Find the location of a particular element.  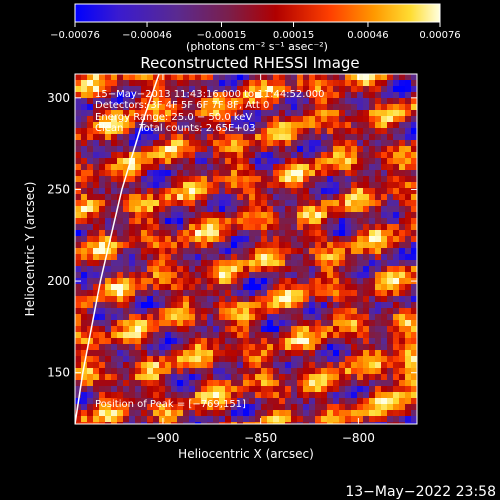

colorbar-tick-label: −0.00076 is located at coordinates (75, 35).